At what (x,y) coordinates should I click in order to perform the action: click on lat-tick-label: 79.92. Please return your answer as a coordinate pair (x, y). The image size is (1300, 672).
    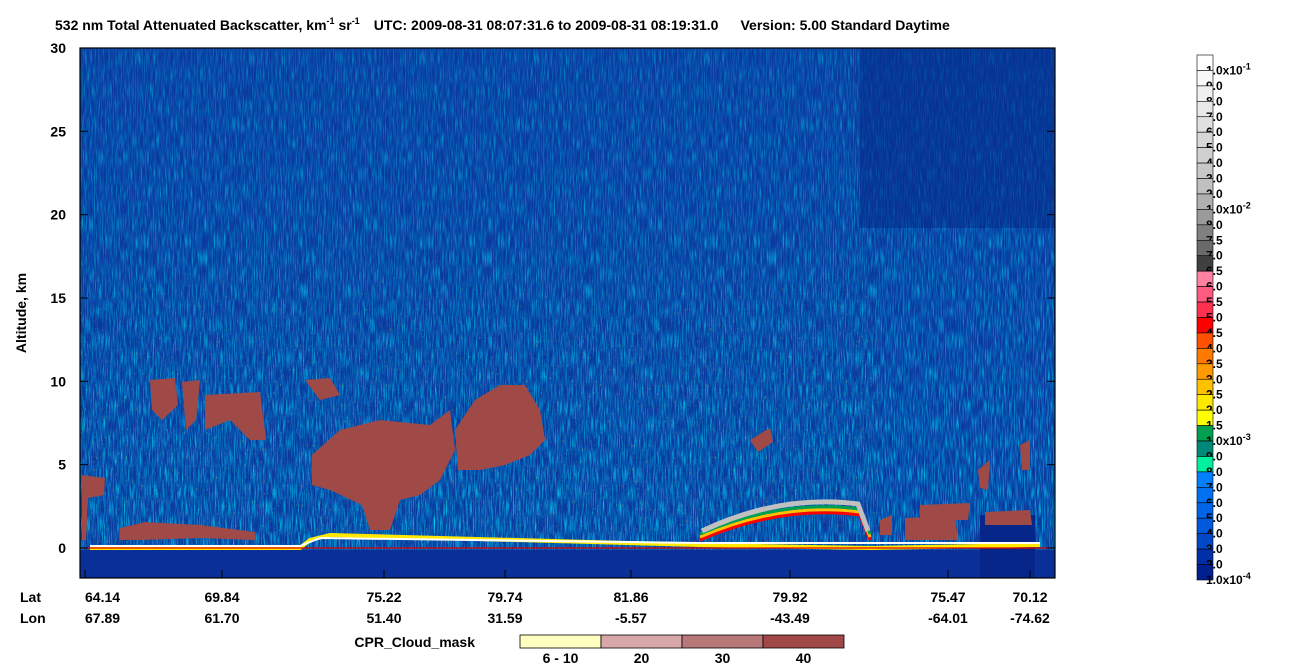
    Looking at the image, I should click on (789, 597).